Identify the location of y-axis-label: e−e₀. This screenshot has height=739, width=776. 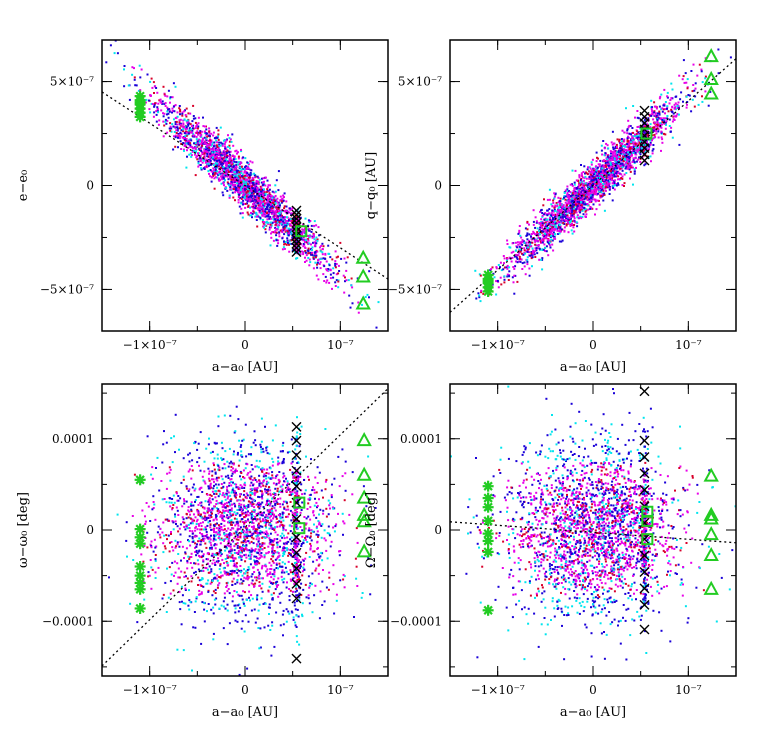
(23, 186).